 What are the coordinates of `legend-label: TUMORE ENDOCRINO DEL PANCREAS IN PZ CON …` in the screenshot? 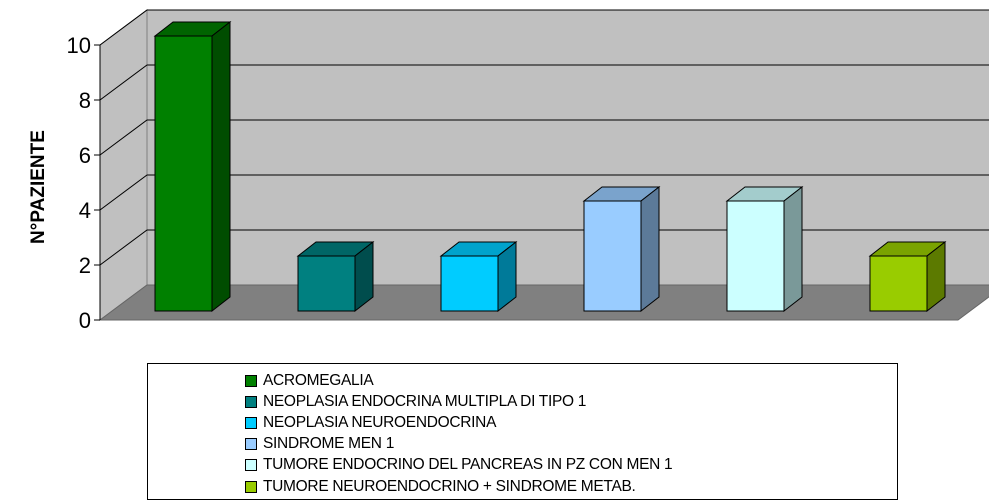 It's located at (468, 465).